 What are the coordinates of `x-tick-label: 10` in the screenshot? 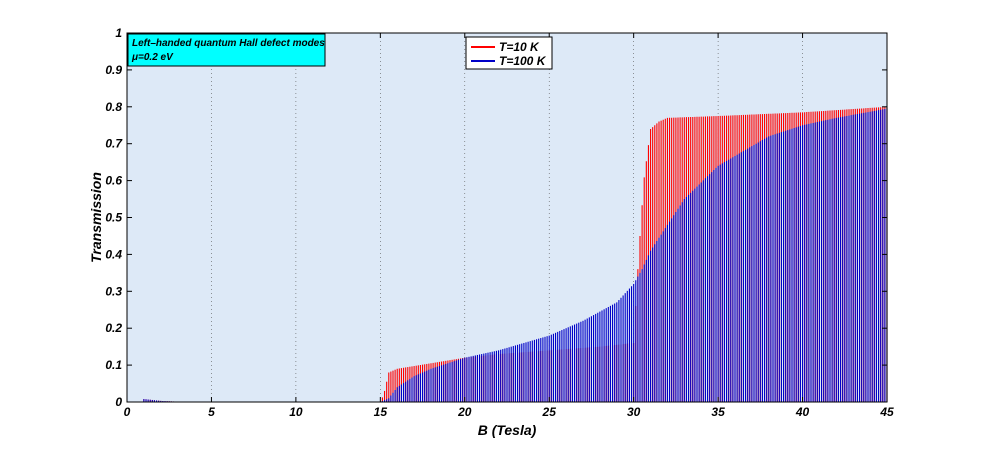 It's located at (296, 412).